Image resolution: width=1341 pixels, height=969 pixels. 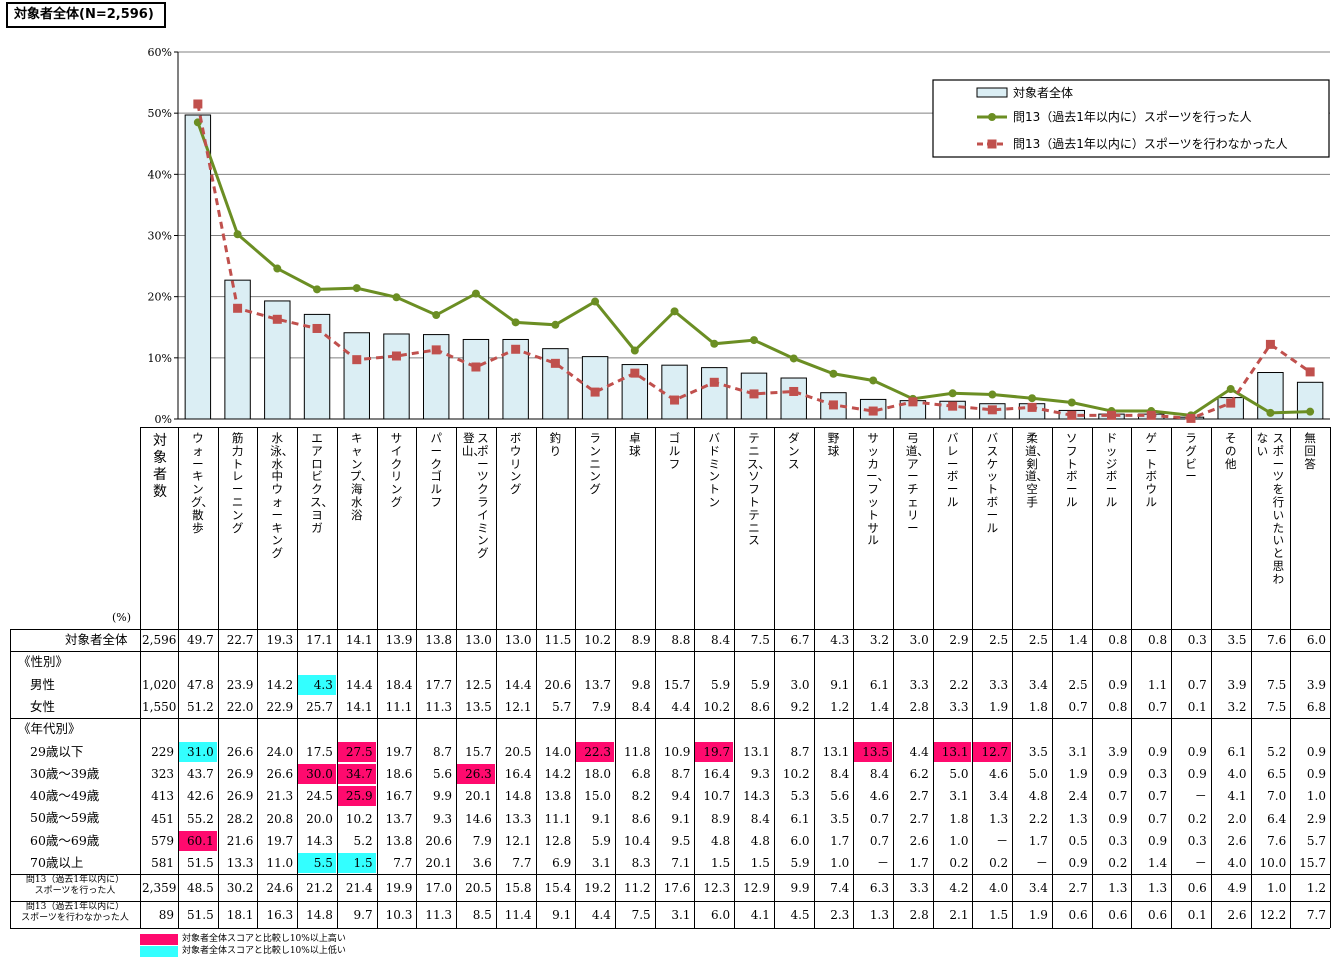 What do you see at coordinates (1237, 840) in the screenshot?
I see `value-cell: 2.6` at bounding box center [1237, 840].